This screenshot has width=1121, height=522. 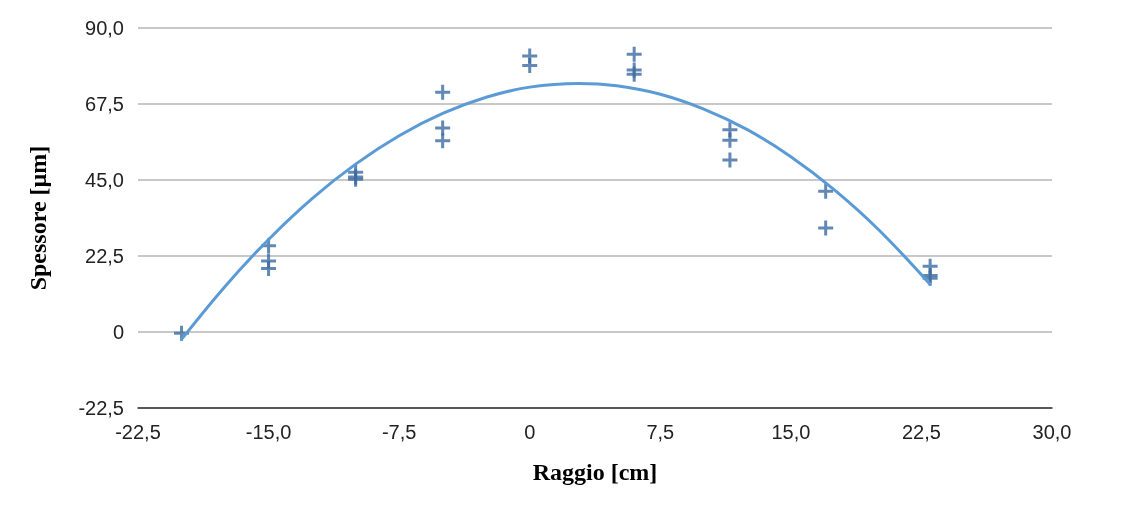 What do you see at coordinates (530, 432) in the screenshot?
I see `x-tick-label: 0` at bounding box center [530, 432].